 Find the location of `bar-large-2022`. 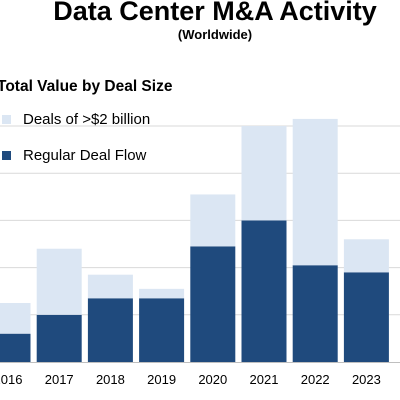

bar-large-2022 is located at coordinates (315, 192).